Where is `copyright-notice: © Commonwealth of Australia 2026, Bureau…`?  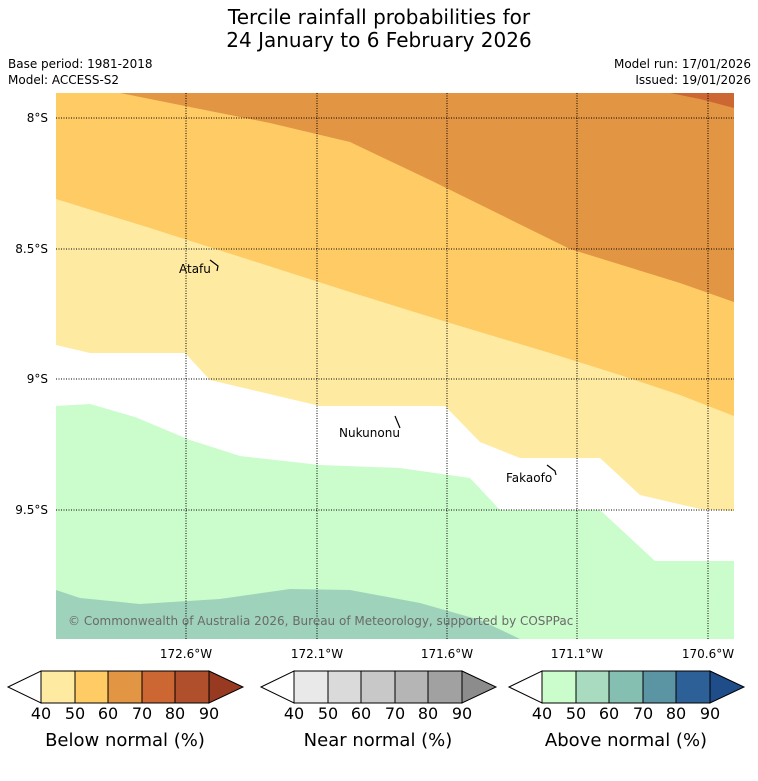
copyright-notice: © Commonwealth of Australia 2026, Bureau… is located at coordinates (321, 621).